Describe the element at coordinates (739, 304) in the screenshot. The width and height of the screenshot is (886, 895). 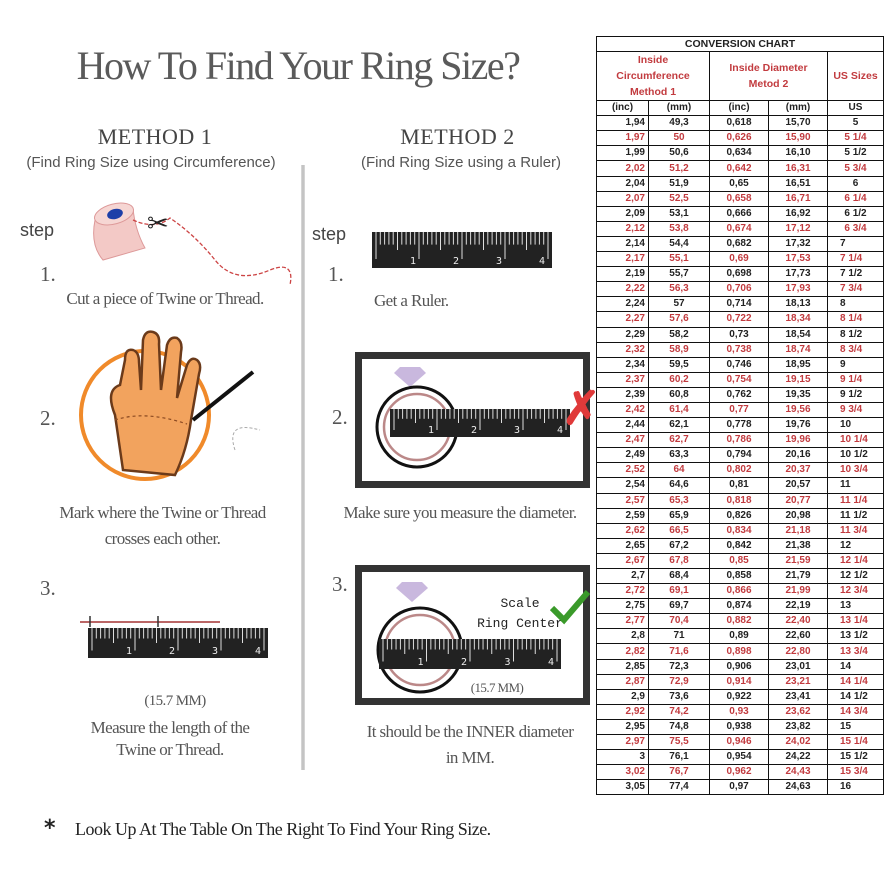
I see `diameter-inch-cell: 0,714` at that location.